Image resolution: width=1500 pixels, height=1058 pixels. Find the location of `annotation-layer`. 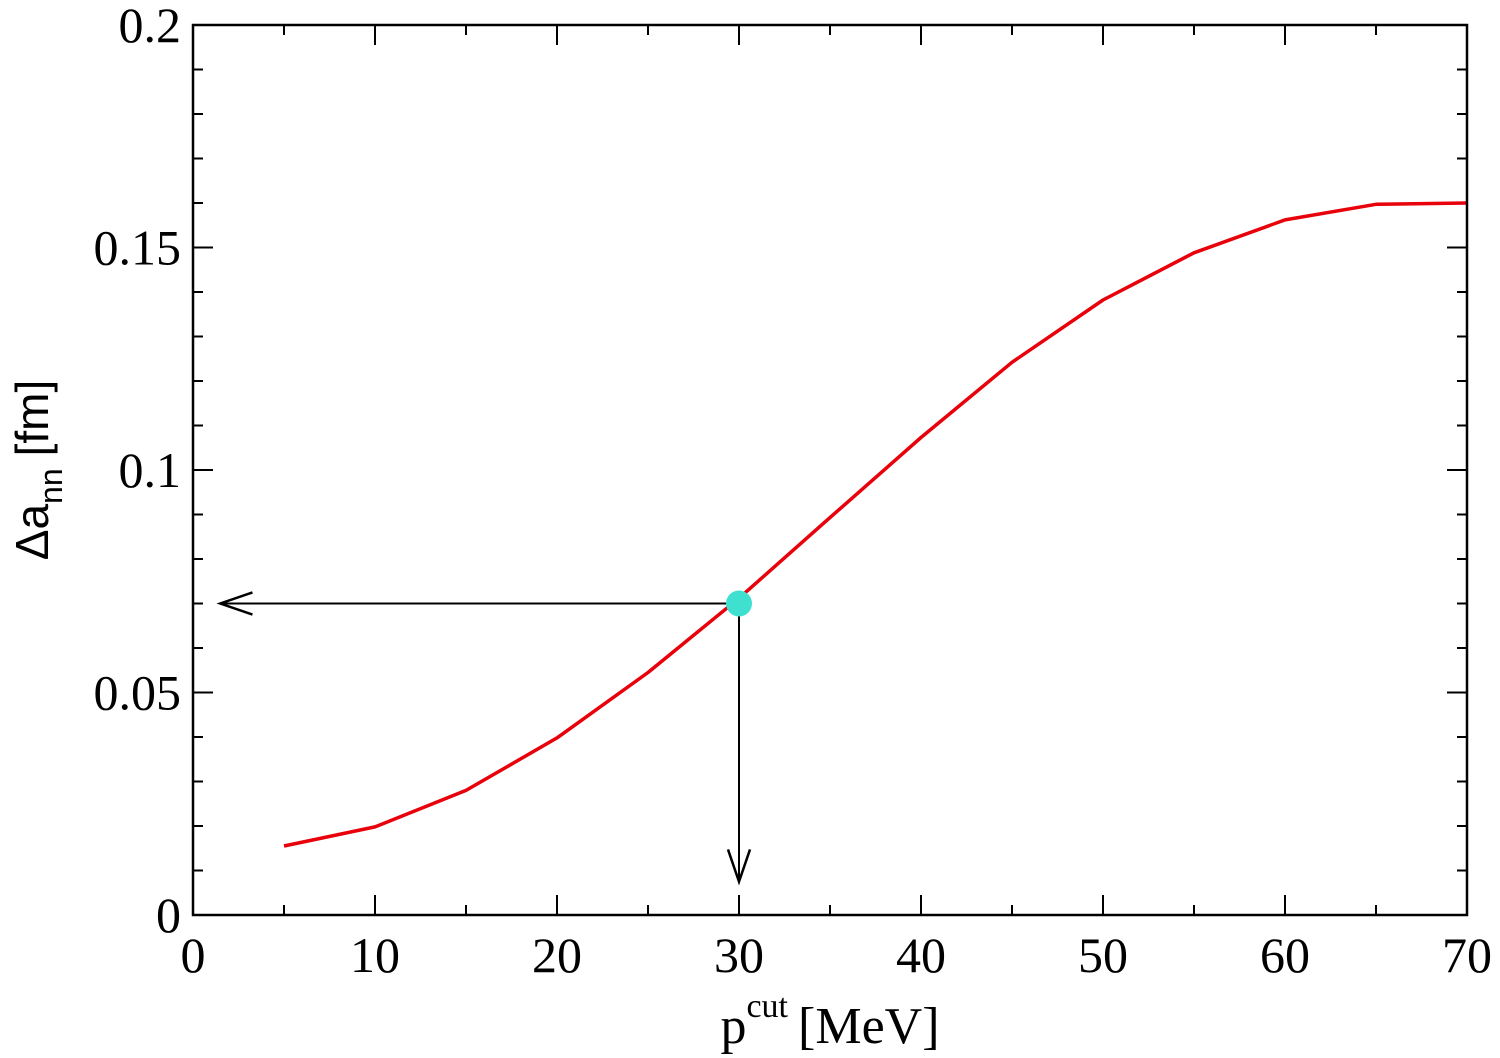

annotation-layer is located at coordinates (484, 738).